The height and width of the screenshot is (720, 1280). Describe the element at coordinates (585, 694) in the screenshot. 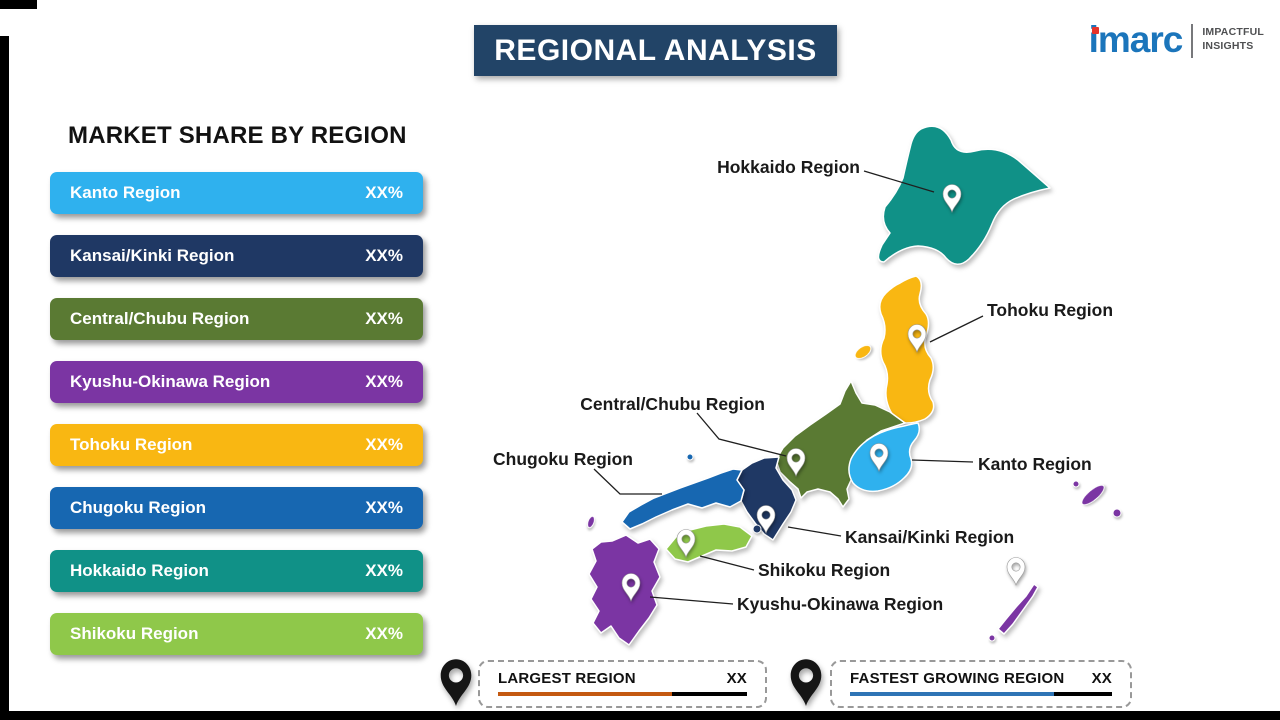

I see `legend-largest-accent` at that location.